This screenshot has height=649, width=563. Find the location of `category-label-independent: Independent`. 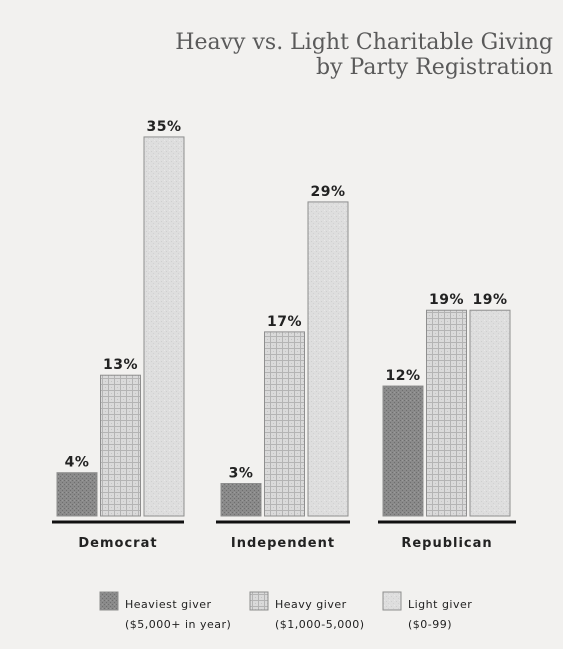

category-label-independent: Independent is located at coordinates (283, 543).